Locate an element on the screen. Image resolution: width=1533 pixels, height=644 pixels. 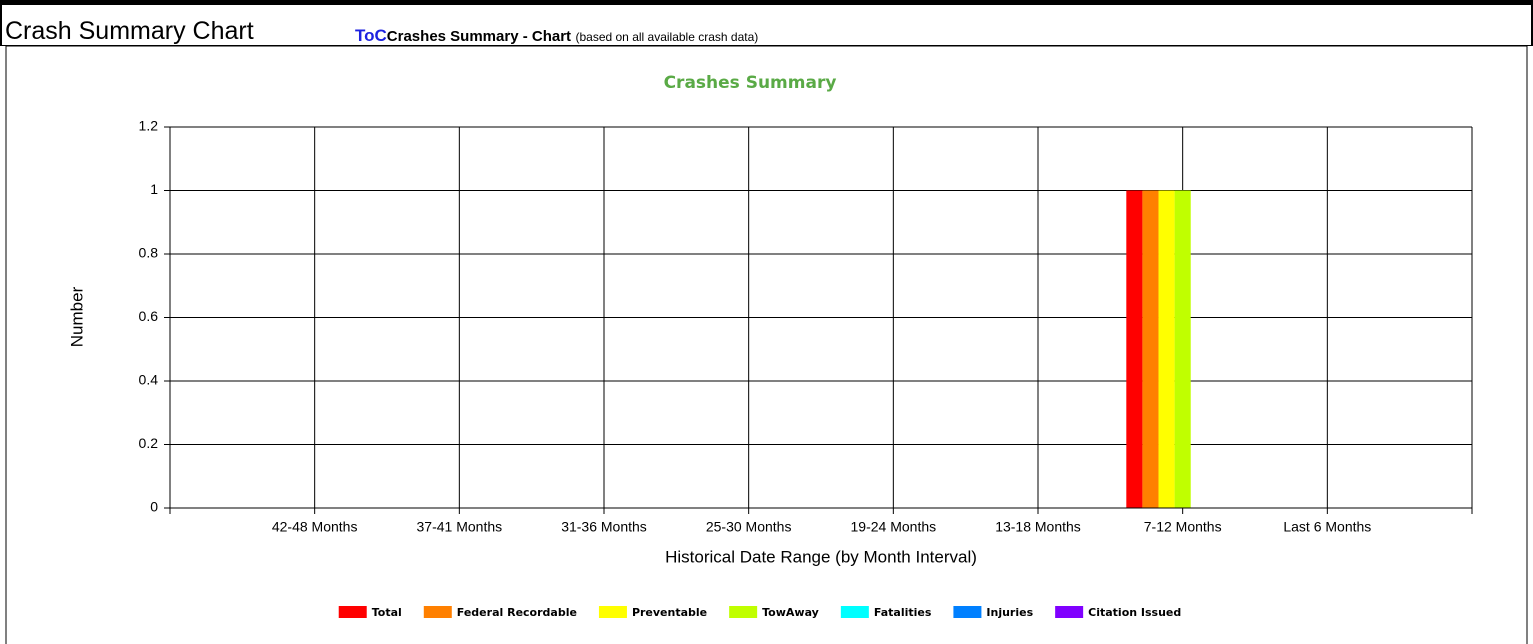
legend-label: Injuries is located at coordinates (1009, 612).